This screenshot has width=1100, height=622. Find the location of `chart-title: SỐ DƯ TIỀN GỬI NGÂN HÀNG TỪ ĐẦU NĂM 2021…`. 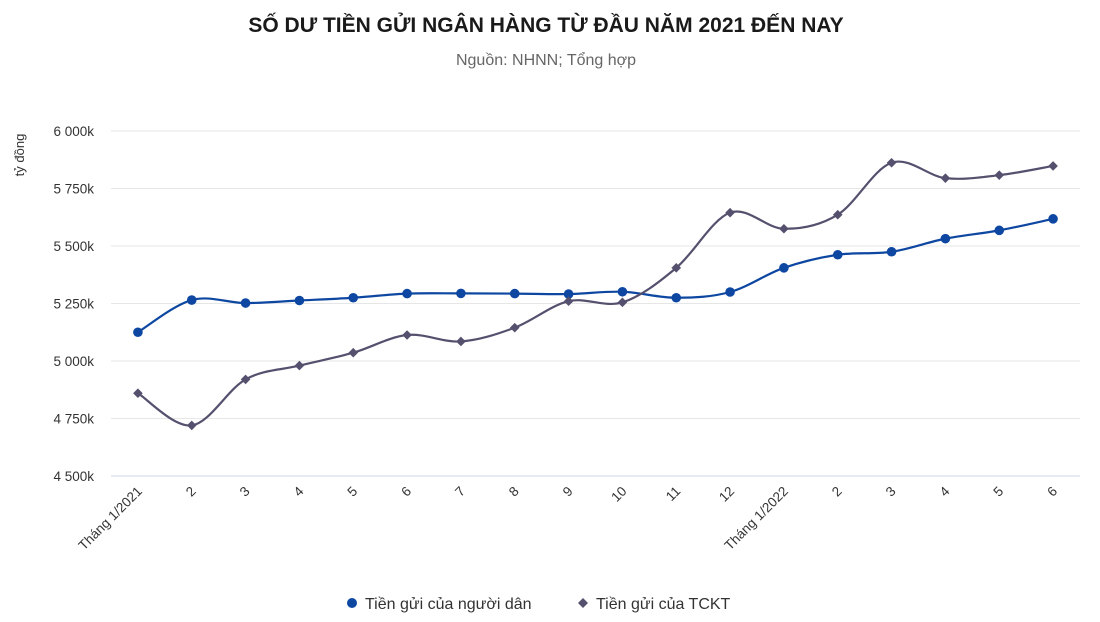

chart-title: SỐ DƯ TIỀN GỬI NGÂN HÀNG TỪ ĐẦU NĂM 2021… is located at coordinates (546, 25).